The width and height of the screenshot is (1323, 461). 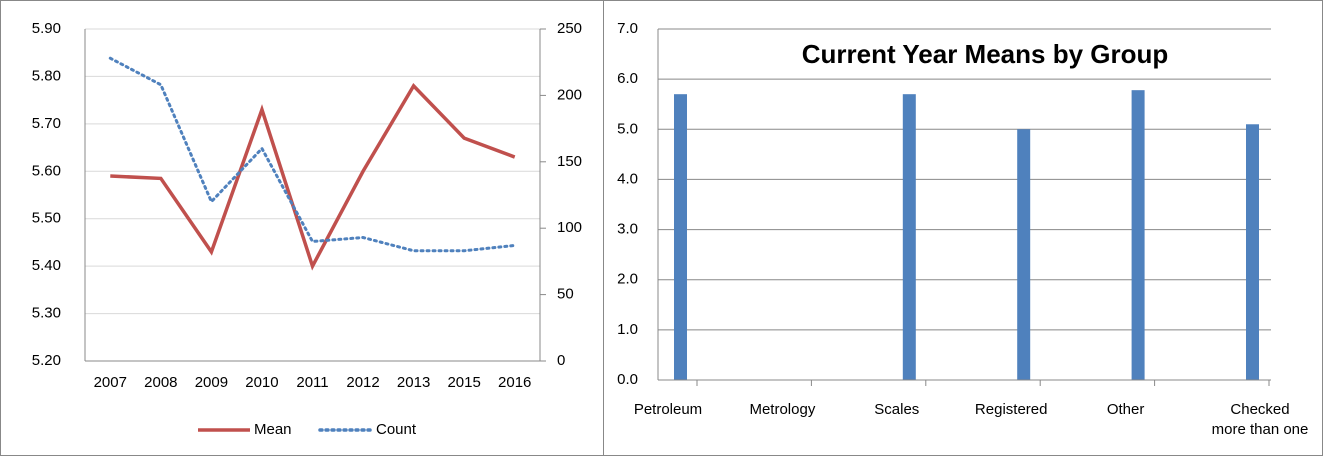 What do you see at coordinates (273, 429) in the screenshot?
I see `legend-label: Mean` at bounding box center [273, 429].